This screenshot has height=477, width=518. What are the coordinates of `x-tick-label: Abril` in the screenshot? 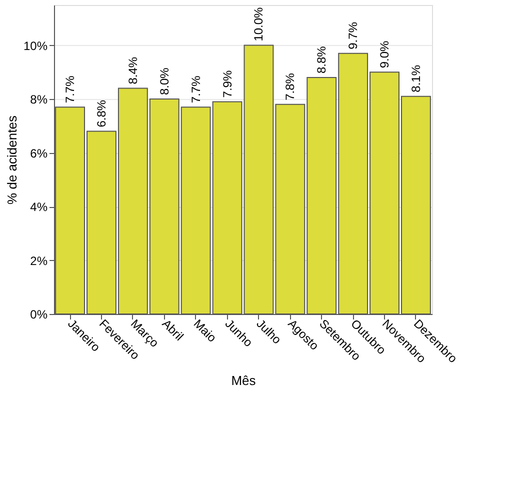 It's located at (172, 330).